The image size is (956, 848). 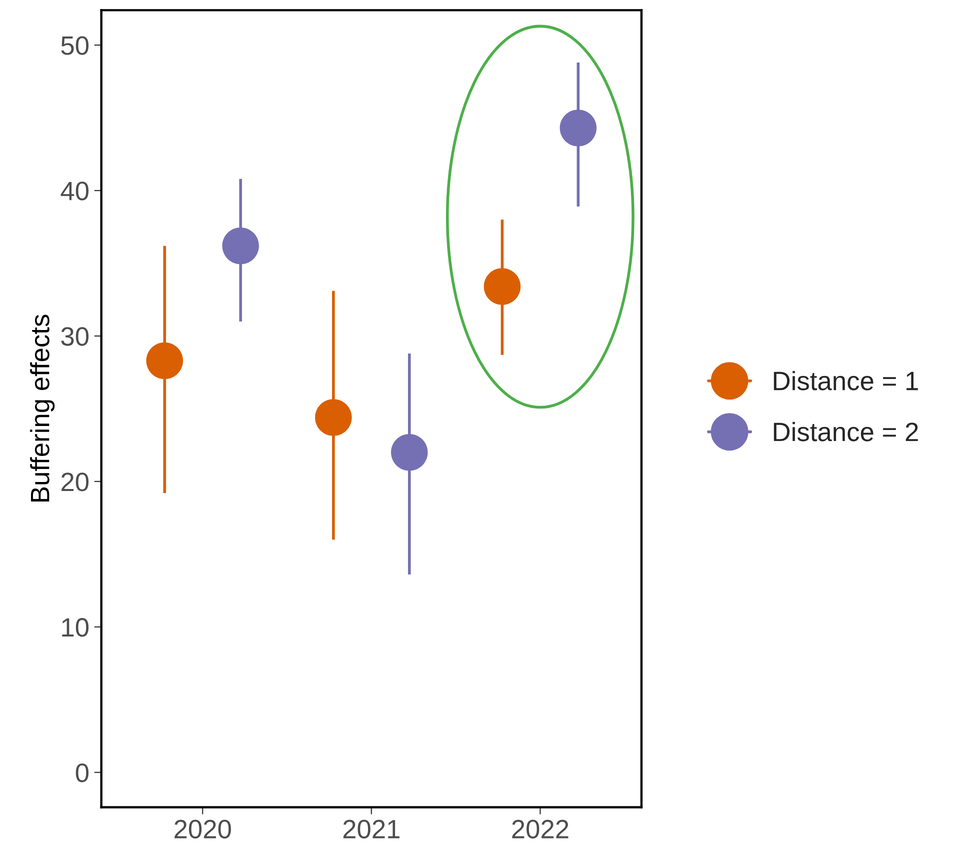 I want to click on y-tick-label: 20, so click(x=75, y=482).